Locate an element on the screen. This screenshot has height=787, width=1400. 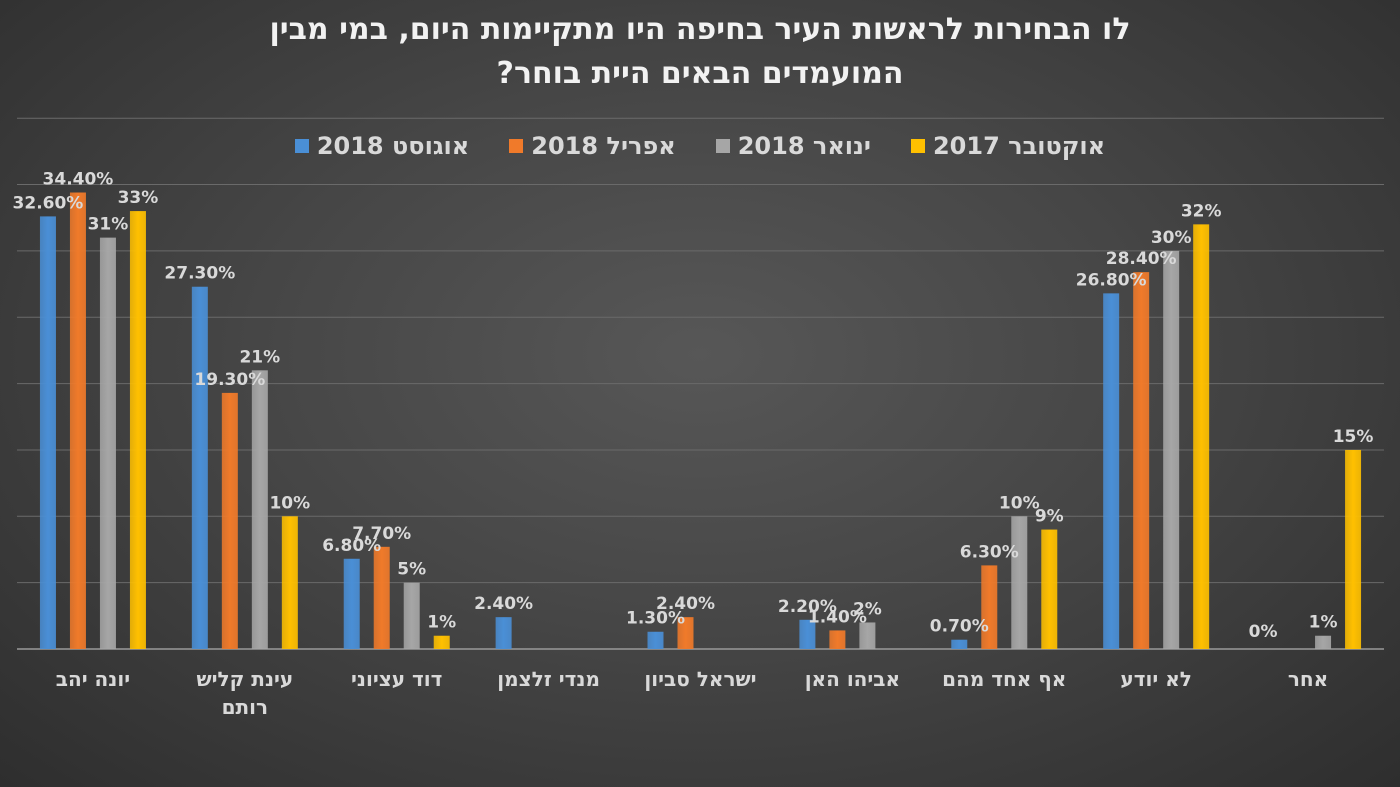
legend-label-august-2018: אוגוסט 2018 is located at coordinates (393, 146).